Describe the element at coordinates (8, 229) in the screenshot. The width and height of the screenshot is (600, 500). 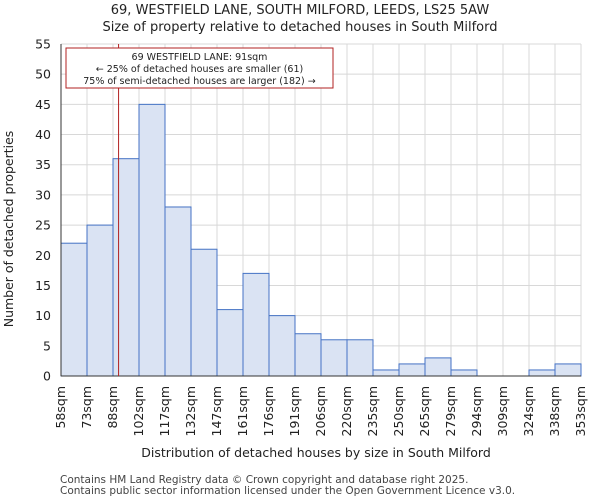
I see `y-axis-label: Number of detached properties` at that location.